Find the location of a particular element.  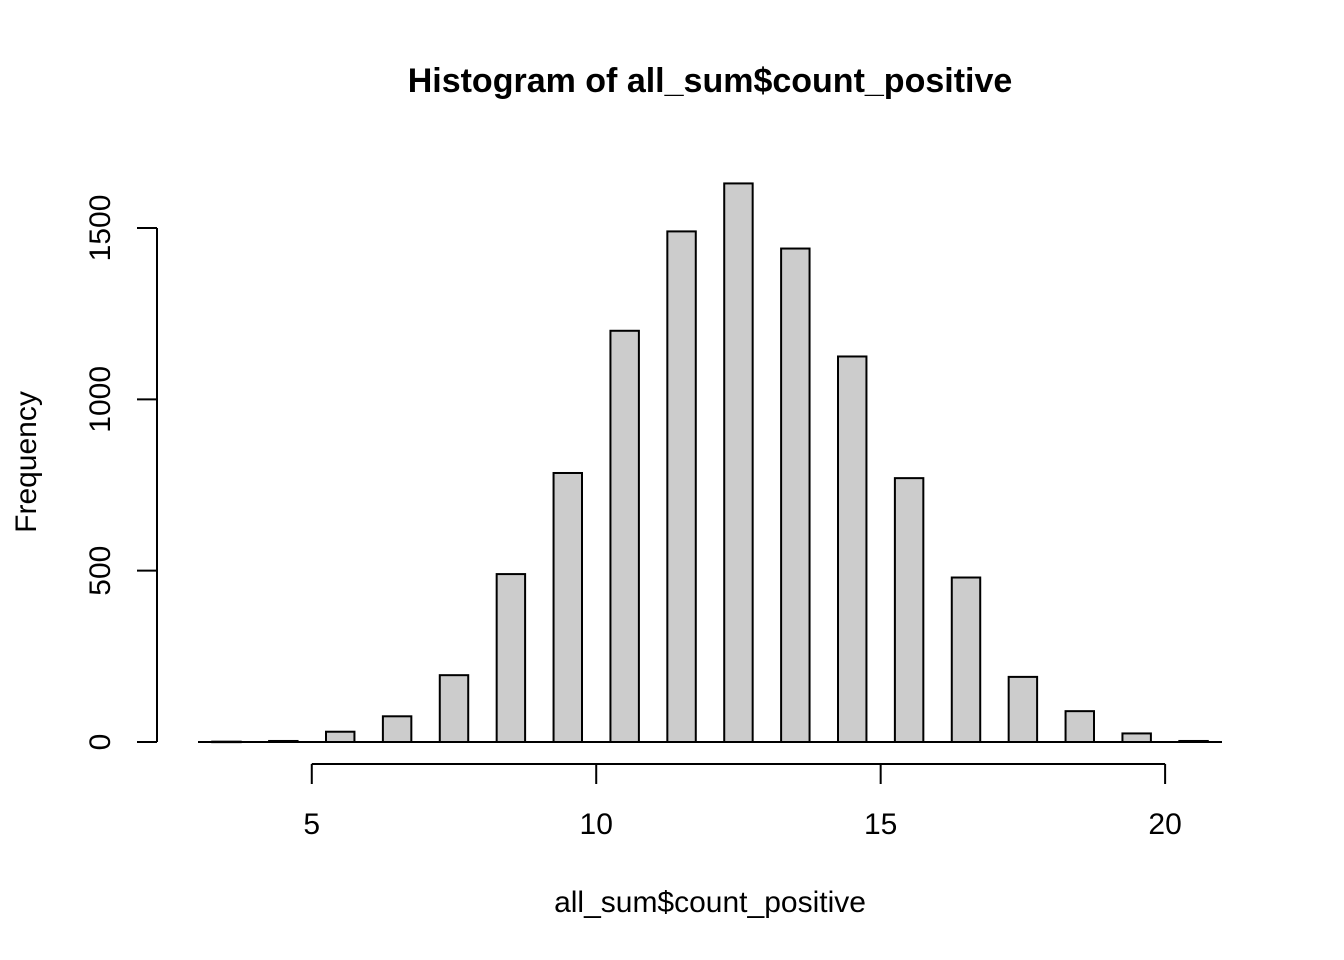

x-tick-label: 10 is located at coordinates (596, 824).